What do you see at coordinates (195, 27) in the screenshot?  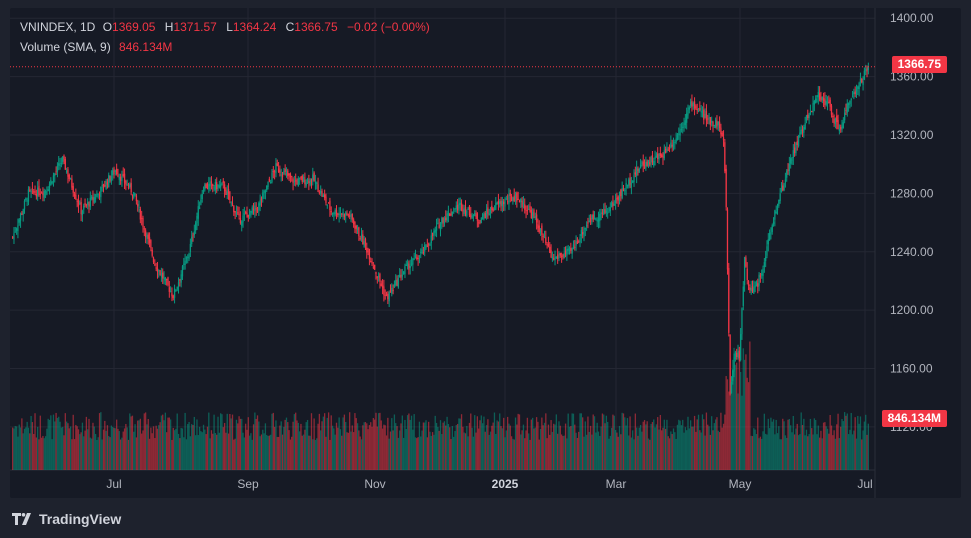 I see `high-value: 1371.57` at bounding box center [195, 27].